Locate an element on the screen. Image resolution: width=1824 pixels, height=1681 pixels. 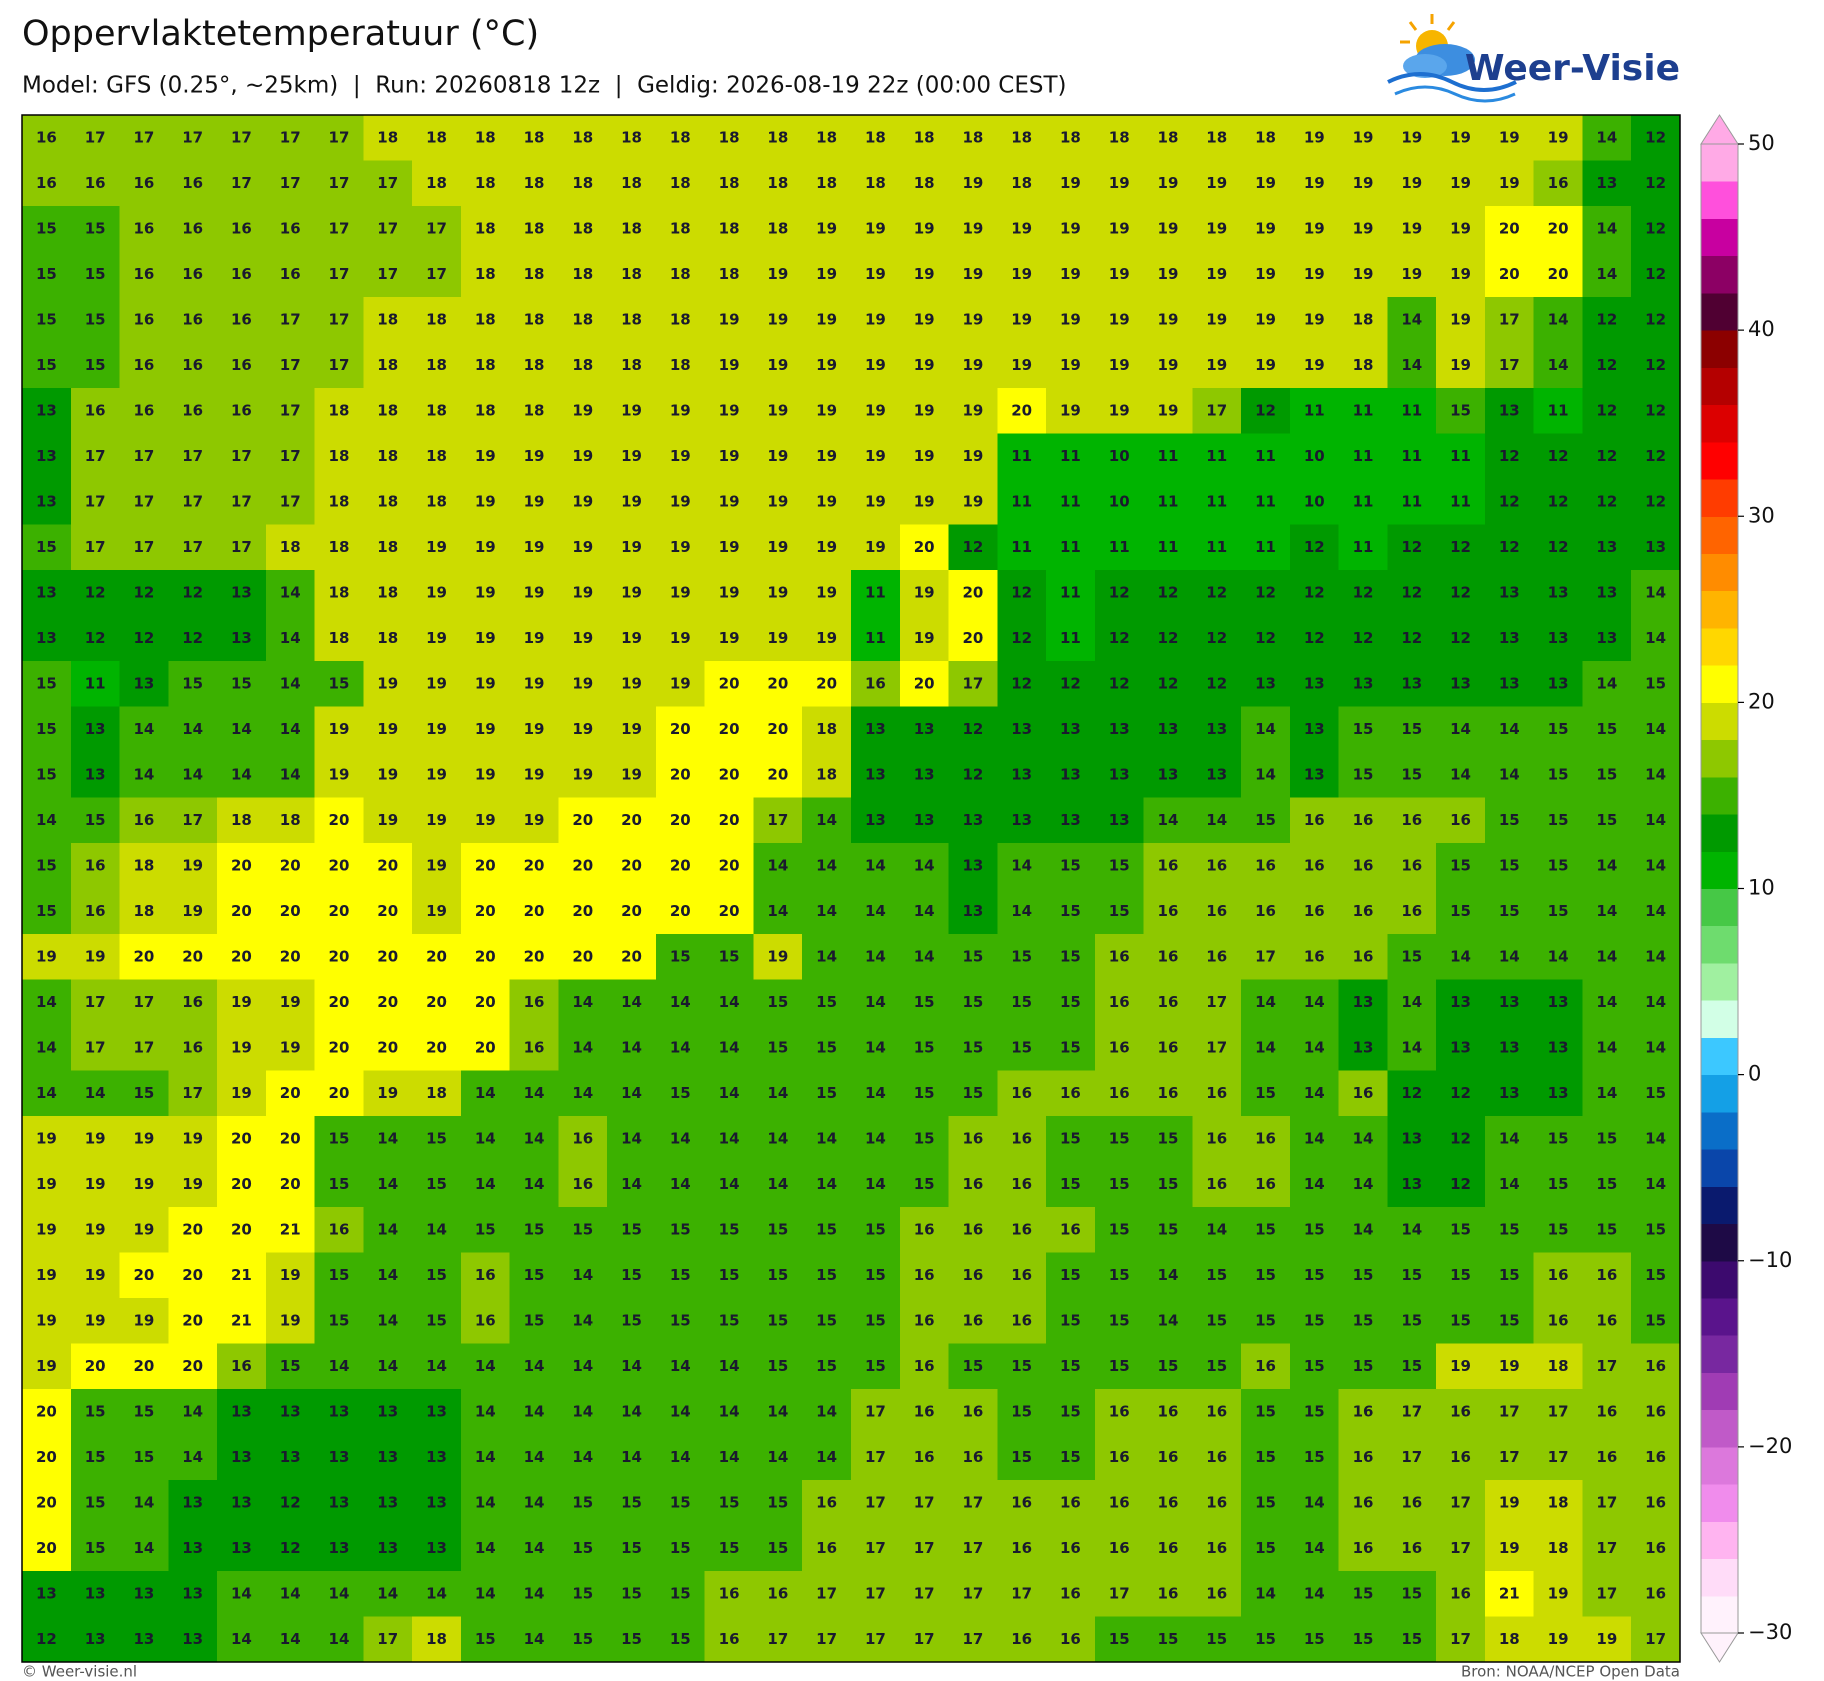
colorbar-band is located at coordinates (1719, 1354).